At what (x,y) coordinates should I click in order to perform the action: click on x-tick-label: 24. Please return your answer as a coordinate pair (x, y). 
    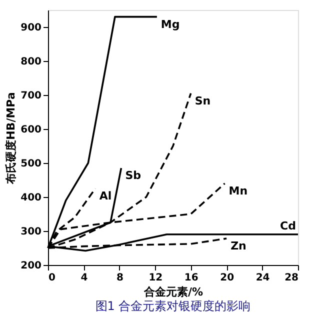
    Looking at the image, I should click on (263, 278).